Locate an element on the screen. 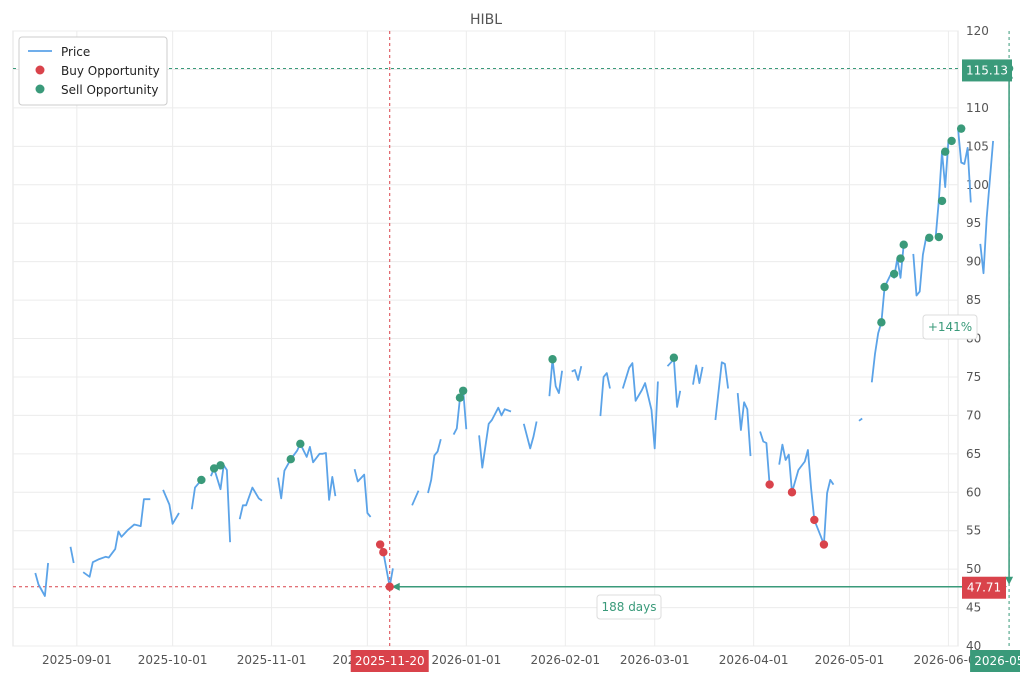  gain-annotation-text: +141% is located at coordinates (950, 327).